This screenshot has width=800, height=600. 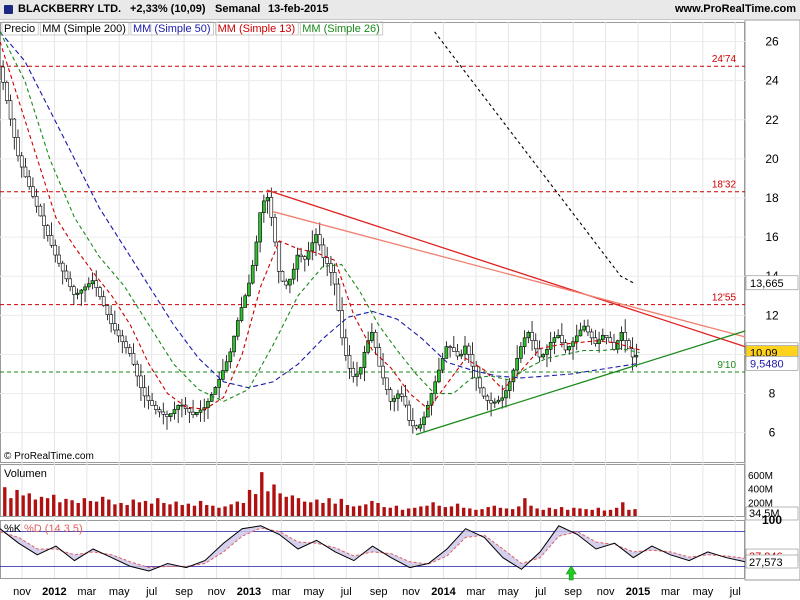 I want to click on site-link: www.ProRealTime.com, so click(x=735, y=9).